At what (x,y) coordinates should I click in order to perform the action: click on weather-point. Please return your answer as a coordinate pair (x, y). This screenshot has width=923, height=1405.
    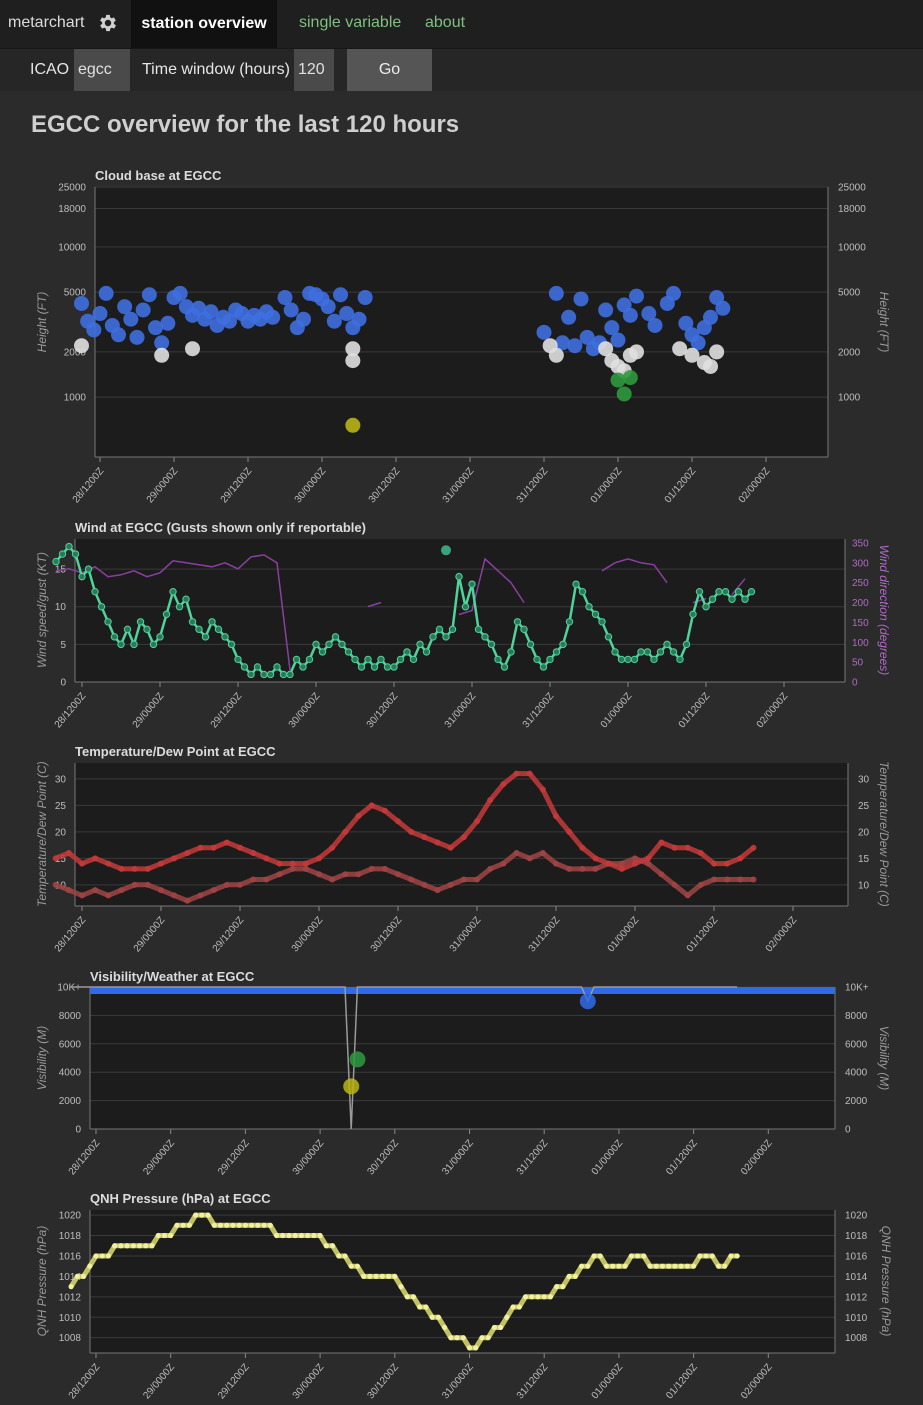
    Looking at the image, I should click on (351, 1086).